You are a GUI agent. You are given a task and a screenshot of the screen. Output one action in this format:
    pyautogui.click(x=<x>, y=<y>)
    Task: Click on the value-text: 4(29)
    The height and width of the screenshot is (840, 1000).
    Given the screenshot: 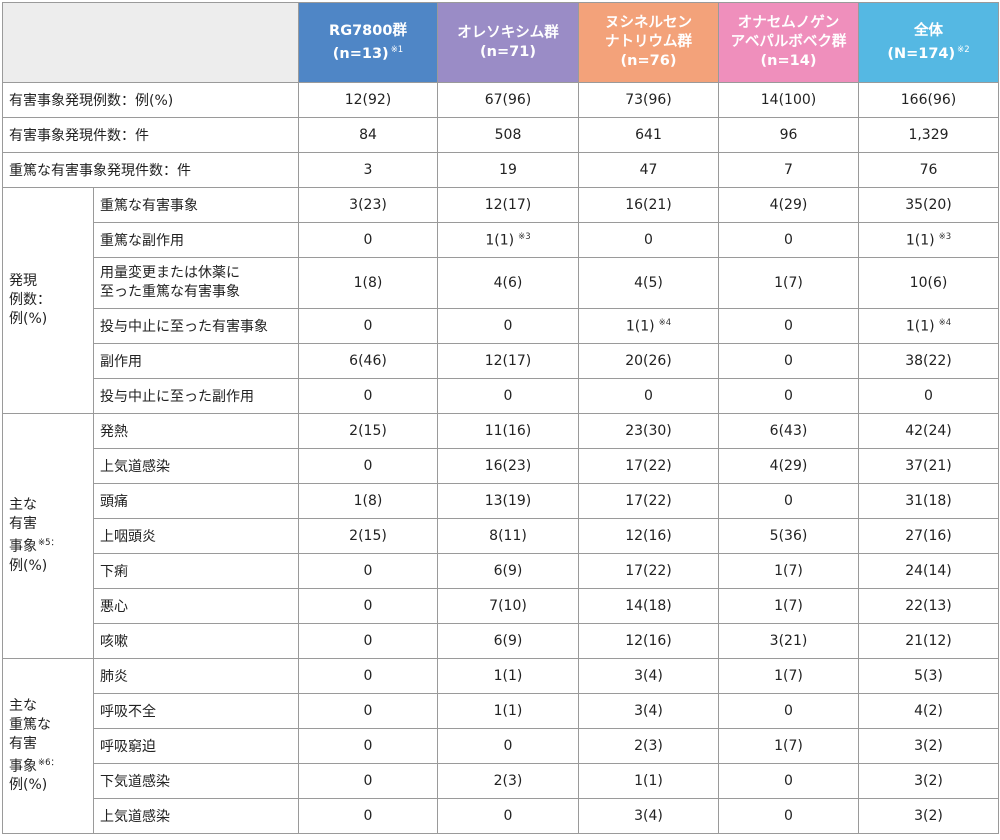 What is the action you would take?
    pyautogui.click(x=788, y=466)
    